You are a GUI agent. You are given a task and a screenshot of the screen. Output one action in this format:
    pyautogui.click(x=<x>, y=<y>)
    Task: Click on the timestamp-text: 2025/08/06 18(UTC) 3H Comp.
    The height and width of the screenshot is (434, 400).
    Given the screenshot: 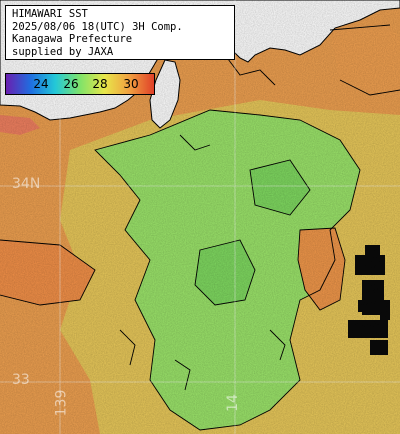 What is the action you would take?
    pyautogui.click(x=97, y=26)
    